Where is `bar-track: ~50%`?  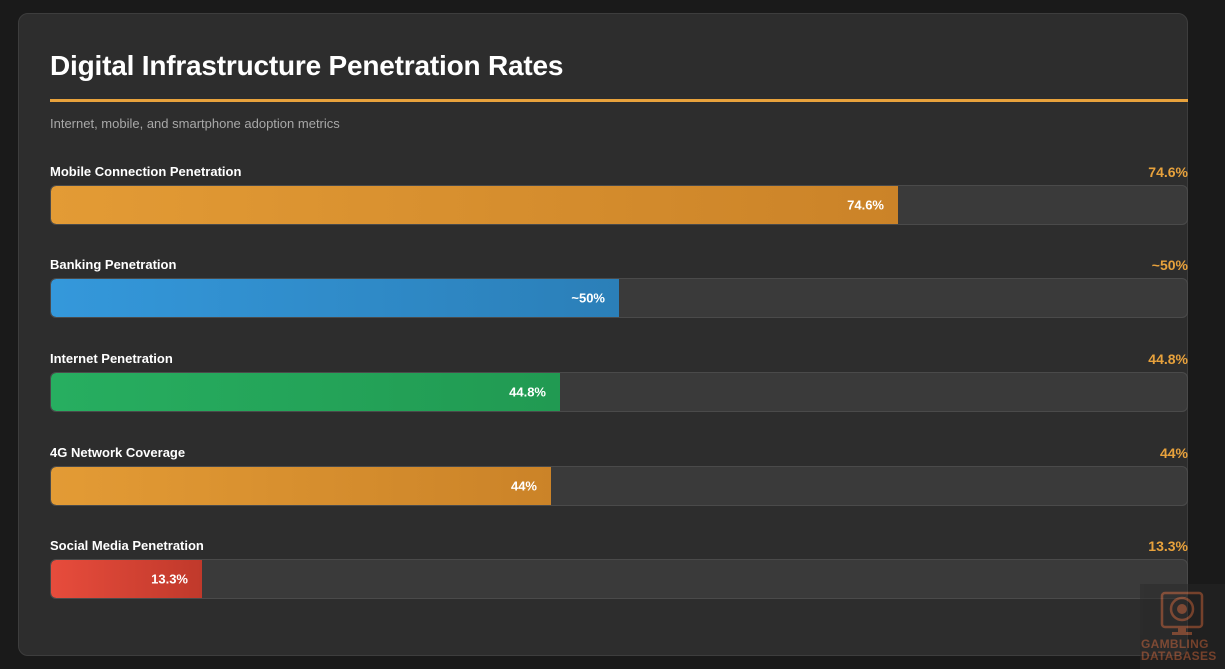 bar-track: ~50% is located at coordinates (619, 298).